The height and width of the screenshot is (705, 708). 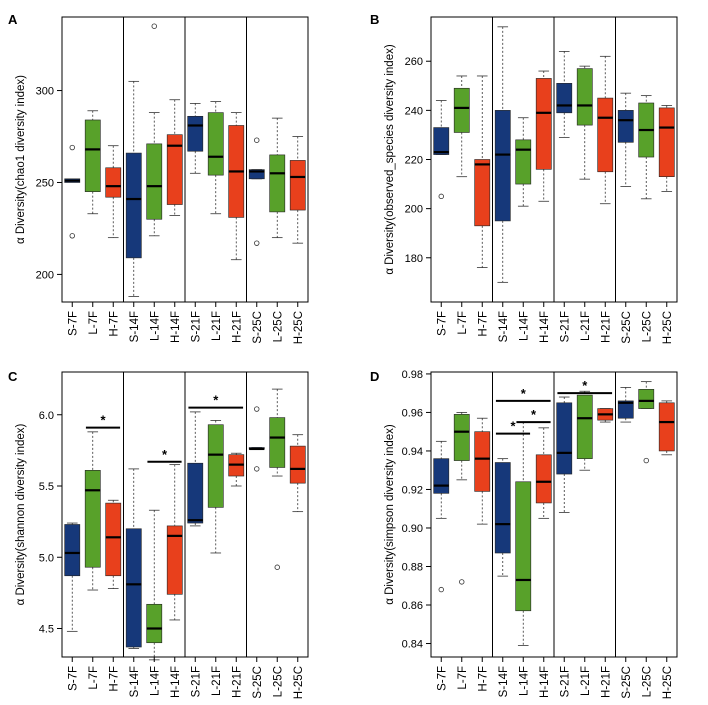 What do you see at coordinates (46, 416) in the screenshot?
I see `y-tick-label: 6.0` at bounding box center [46, 416].